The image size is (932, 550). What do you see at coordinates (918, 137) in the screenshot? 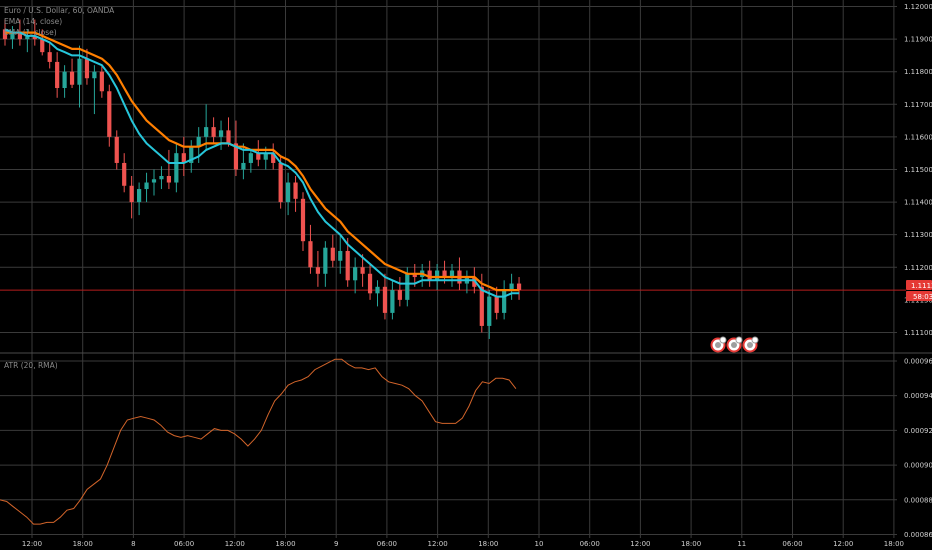
I see `price-tick-label: 1.11600` at bounding box center [918, 137].